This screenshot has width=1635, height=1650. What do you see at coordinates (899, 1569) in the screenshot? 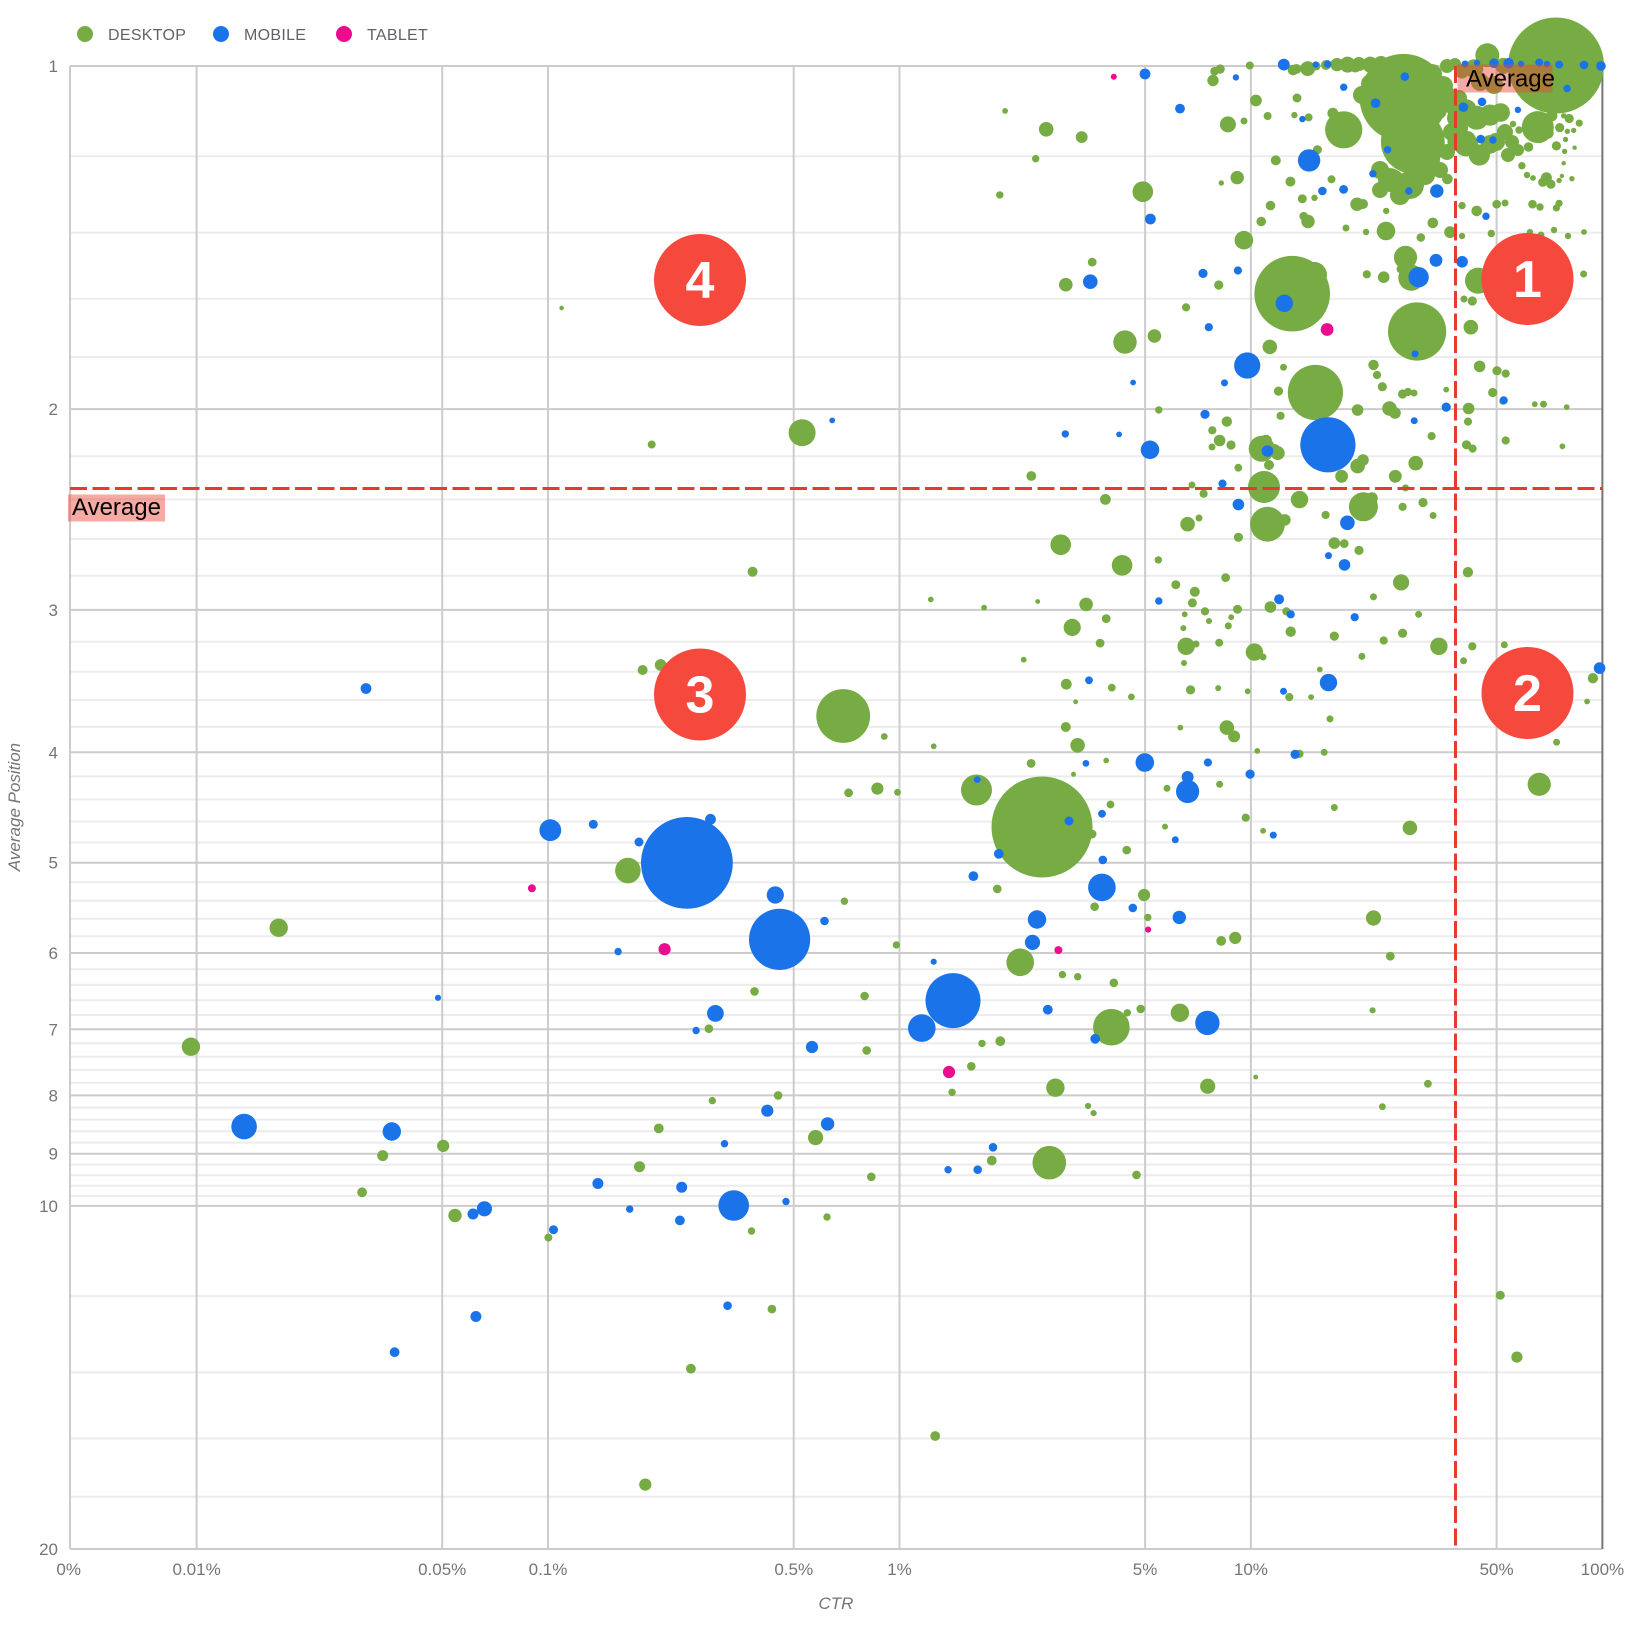
I see `svg-text: 1%` at bounding box center [899, 1569].